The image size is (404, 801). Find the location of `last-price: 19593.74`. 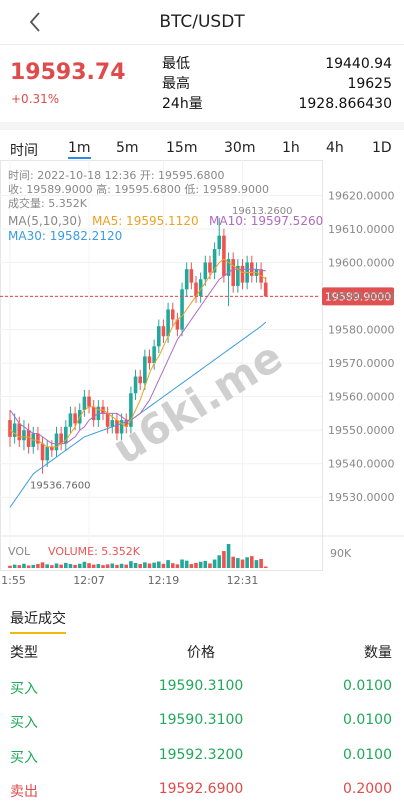

last-price: 19593.74 is located at coordinates (68, 72).